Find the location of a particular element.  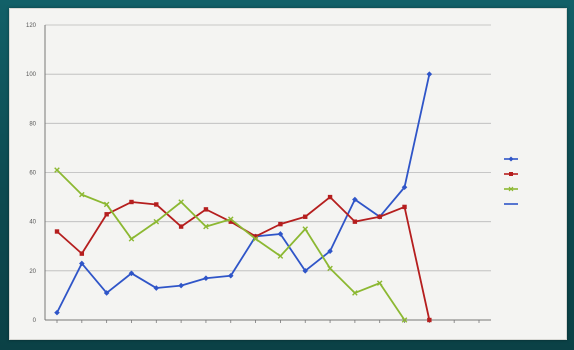

y-tick-label: 120 is located at coordinates (31, 26).